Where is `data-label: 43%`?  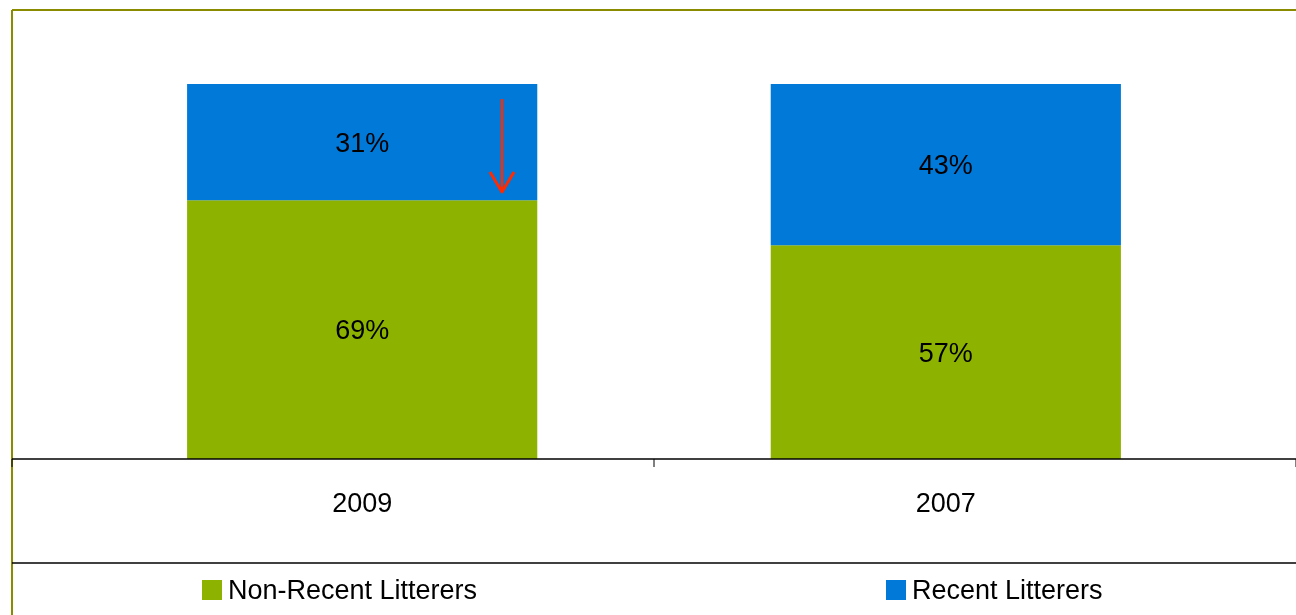
data-label: 43% is located at coordinates (945, 165).